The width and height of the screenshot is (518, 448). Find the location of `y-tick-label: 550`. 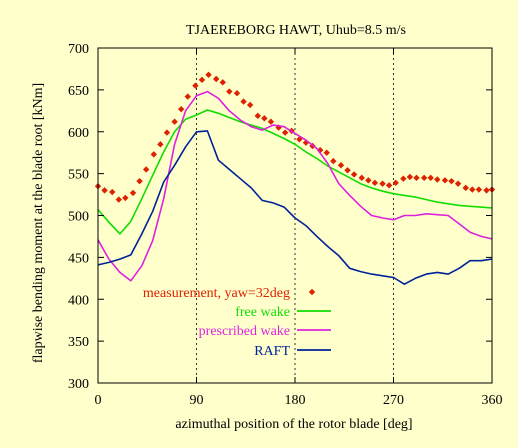

y-tick-label: 550 is located at coordinates (78, 175).